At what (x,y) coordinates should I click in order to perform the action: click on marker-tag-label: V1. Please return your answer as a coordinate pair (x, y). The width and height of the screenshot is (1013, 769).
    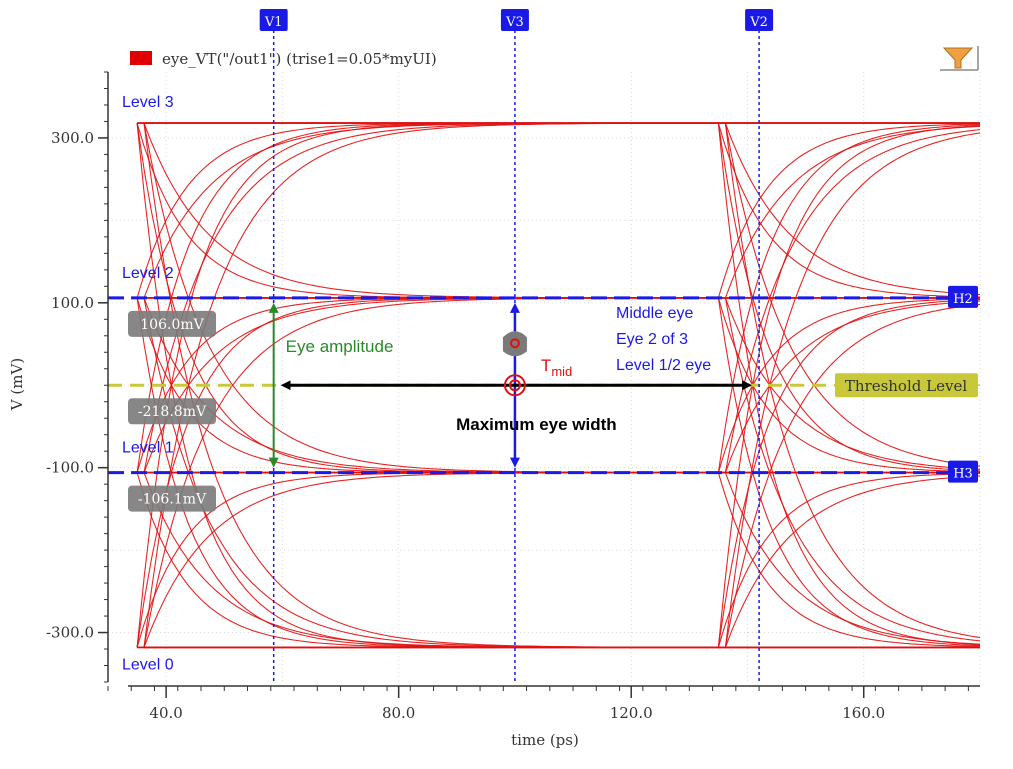
    Looking at the image, I should click on (273, 22).